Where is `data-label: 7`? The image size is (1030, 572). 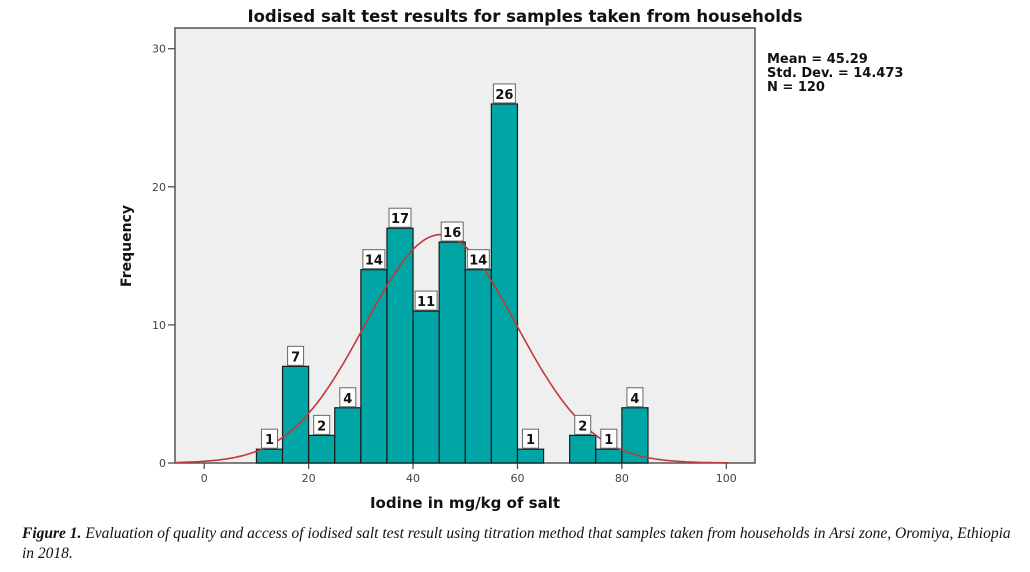
data-label: 7 is located at coordinates (295, 357).